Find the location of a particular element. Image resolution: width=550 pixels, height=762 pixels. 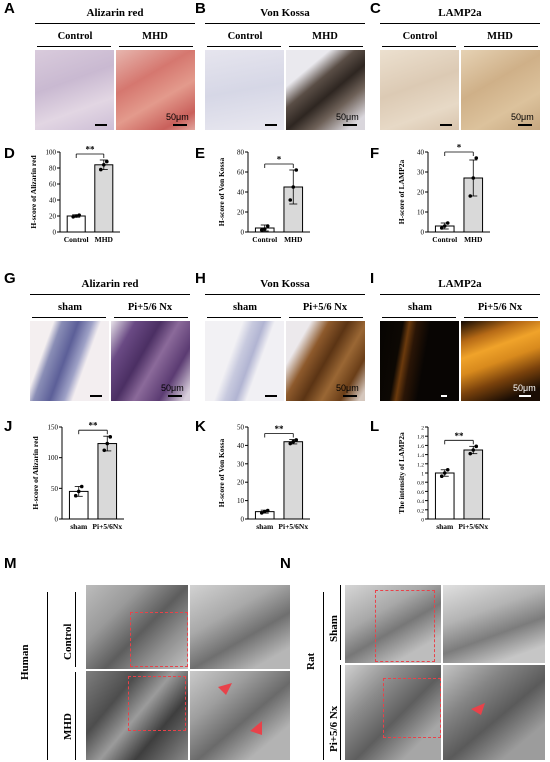

row-bracket-sham is located at coordinates (340, 622).